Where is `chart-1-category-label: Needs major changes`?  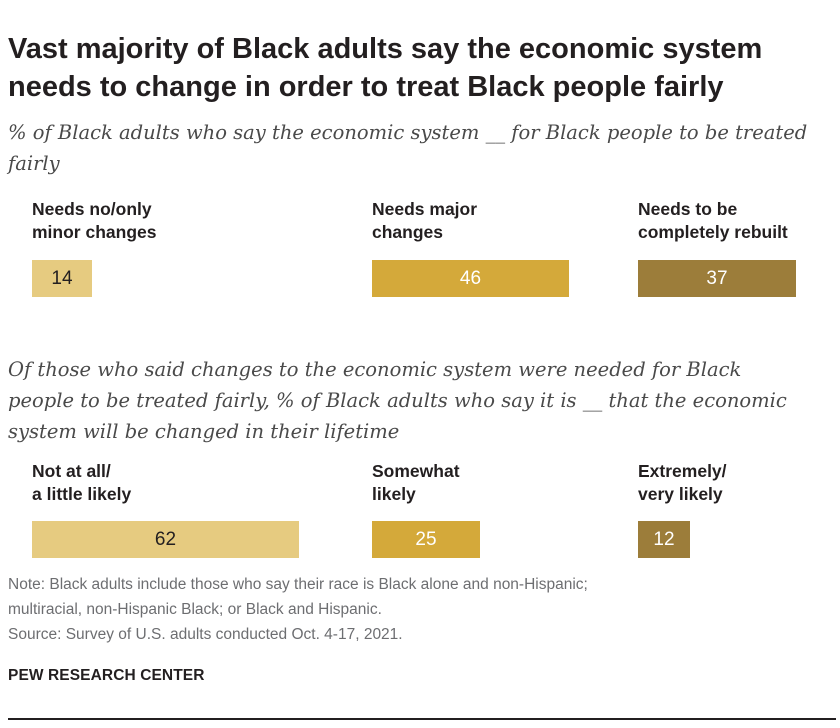 chart-1-category-label: Needs major changes is located at coordinates (425, 220).